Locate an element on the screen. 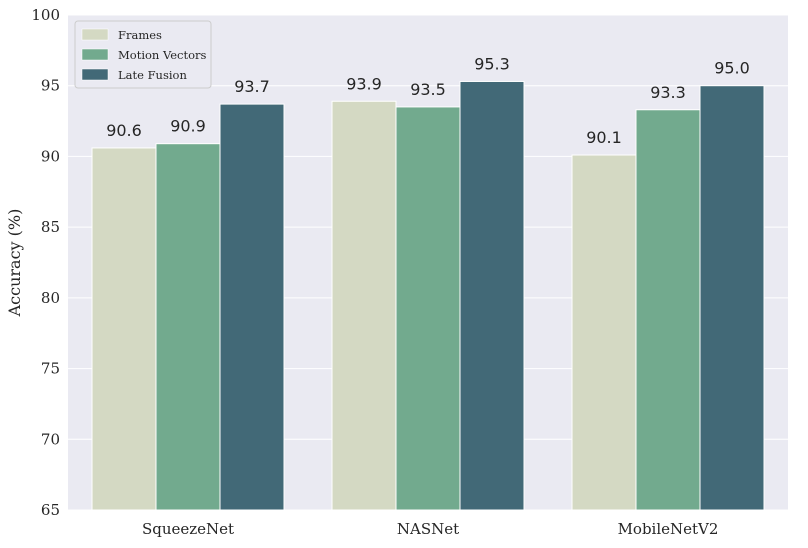 This screenshot has width=808, height=548. x-tick-label: SqueezeNet is located at coordinates (188, 529).